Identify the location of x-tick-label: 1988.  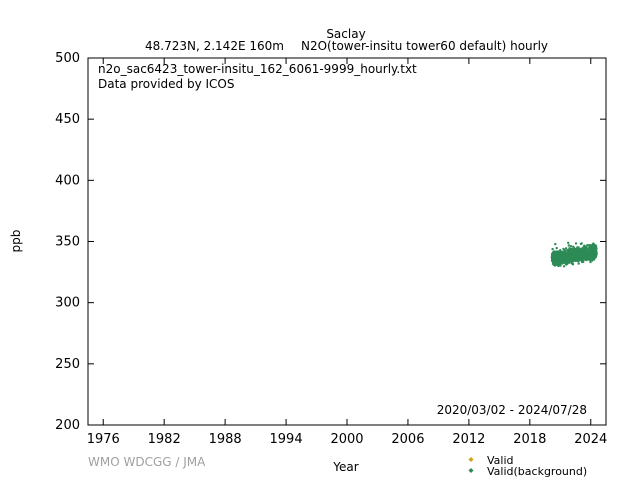
(225, 439).